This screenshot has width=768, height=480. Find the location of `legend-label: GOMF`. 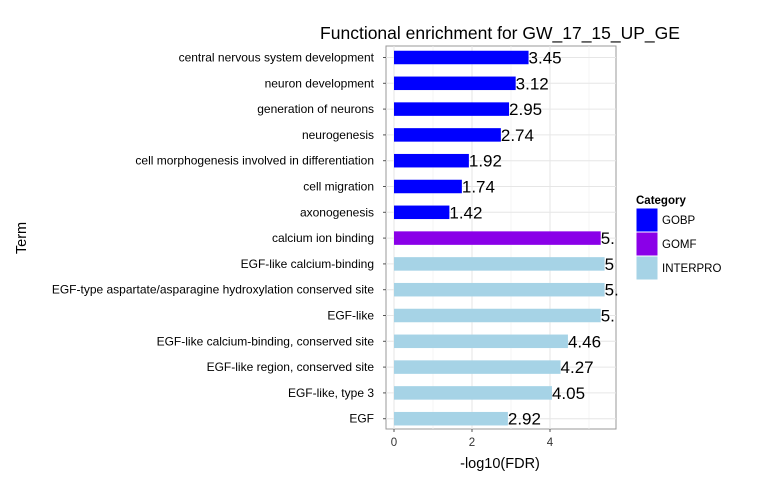

legend-label: GOMF is located at coordinates (679, 245).